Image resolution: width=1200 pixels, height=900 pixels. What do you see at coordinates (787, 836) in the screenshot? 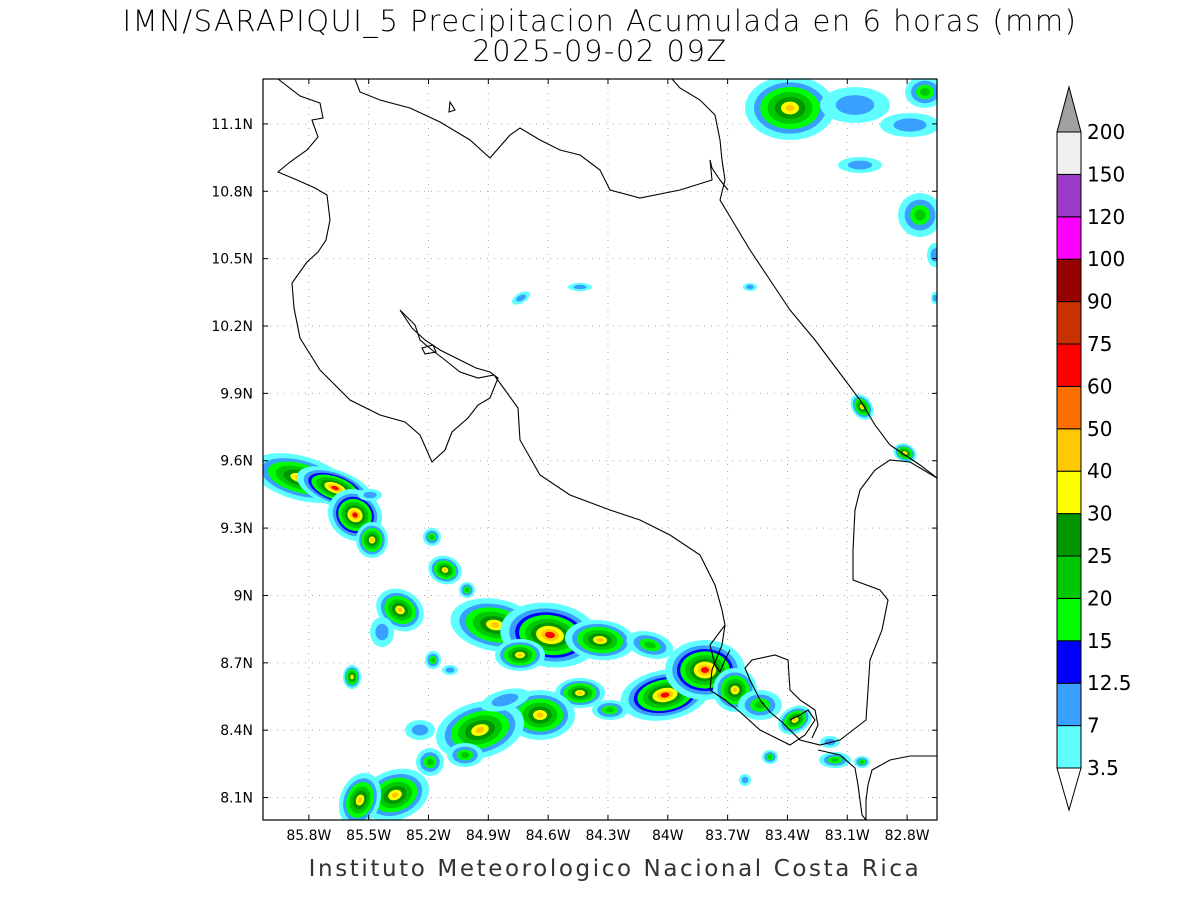
I see `lon-tick-label: 83.4W` at bounding box center [787, 836].